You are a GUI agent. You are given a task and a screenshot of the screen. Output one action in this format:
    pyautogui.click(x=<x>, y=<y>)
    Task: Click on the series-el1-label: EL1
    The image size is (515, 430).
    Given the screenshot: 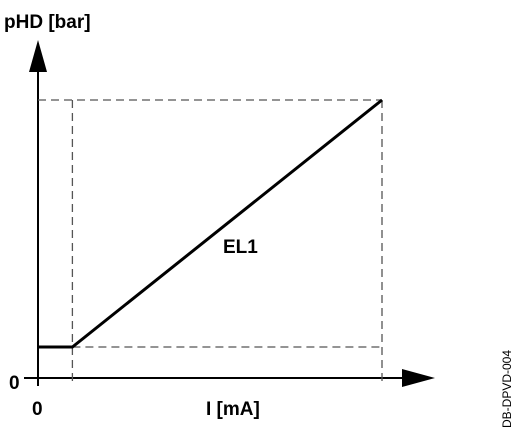 What is the action you would take?
    pyautogui.click(x=240, y=247)
    